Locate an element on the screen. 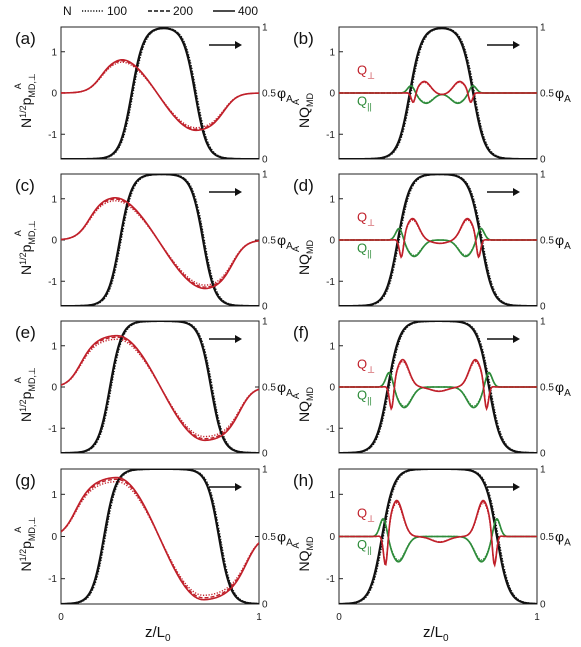 This screenshot has width=581, height=647. panel: 1 0 -1 1 0.5 0 φA (d) NQMD A Q⊥ Q|| is located at coordinates (431, 241).